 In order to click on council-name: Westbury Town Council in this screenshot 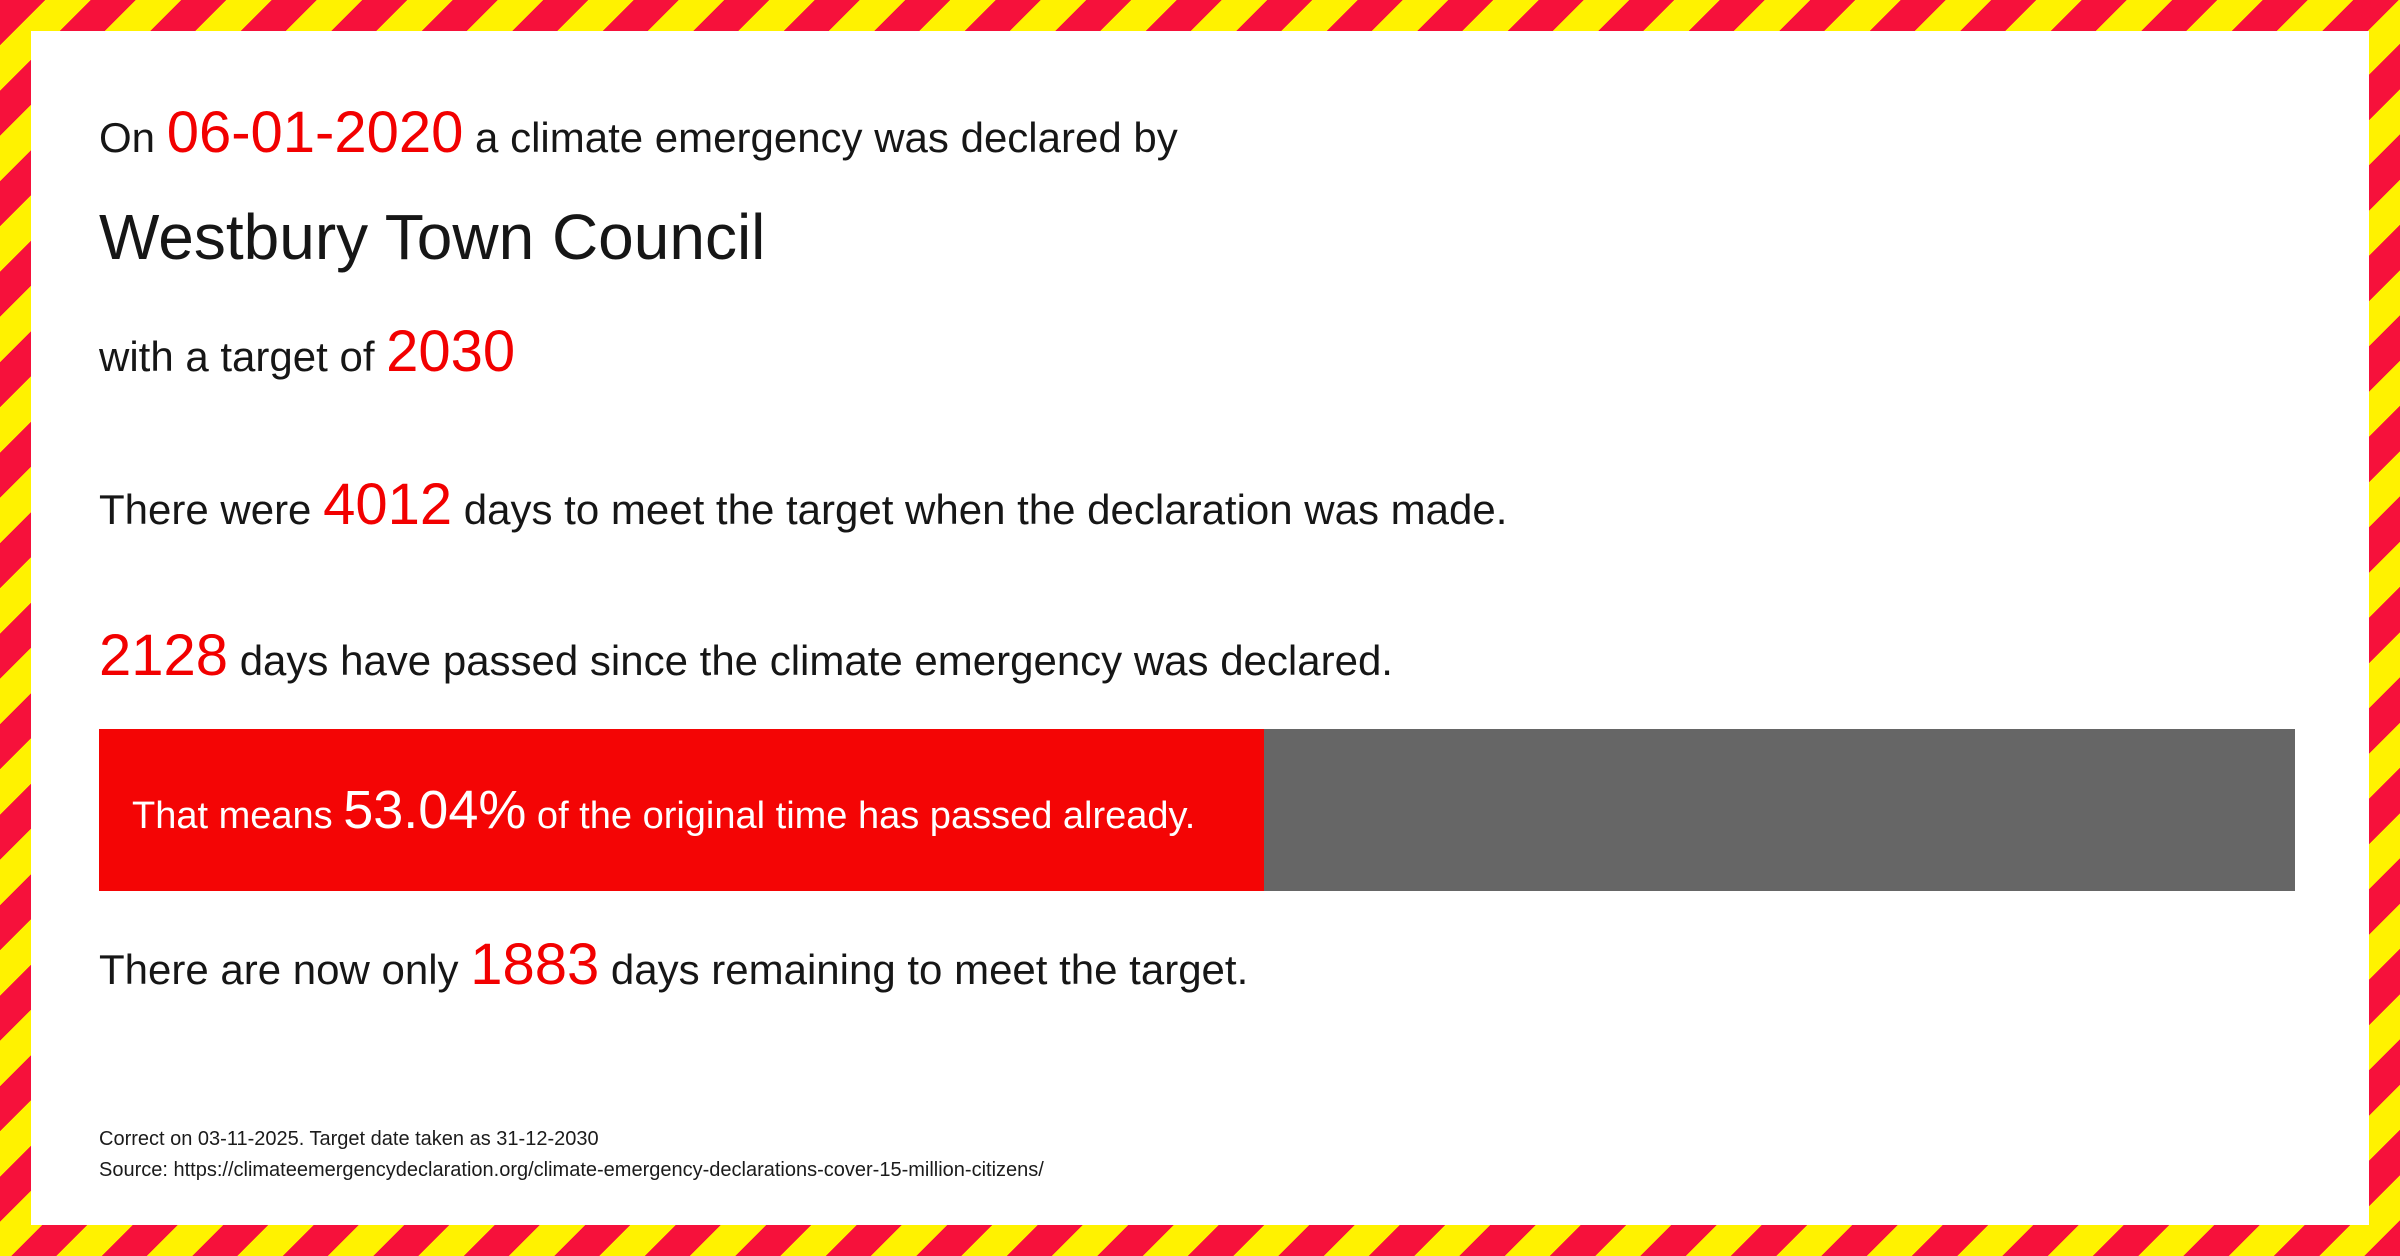, I will do `click(432, 237)`.